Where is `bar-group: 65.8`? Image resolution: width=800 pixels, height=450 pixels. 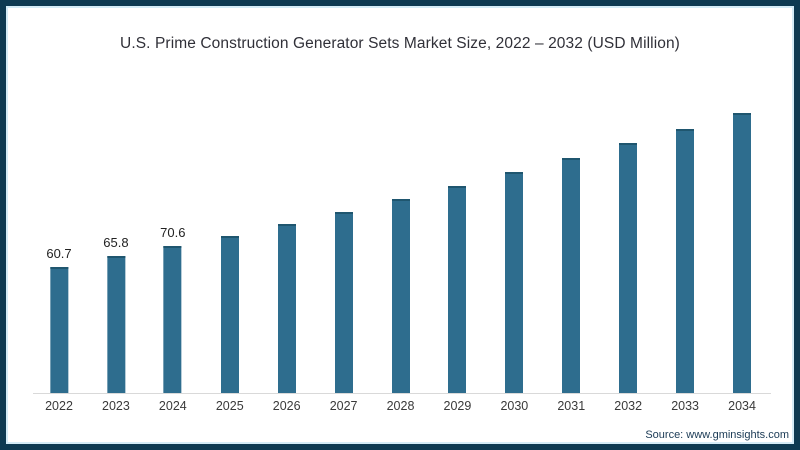
bar-group: 65.8 is located at coordinates (116, 314).